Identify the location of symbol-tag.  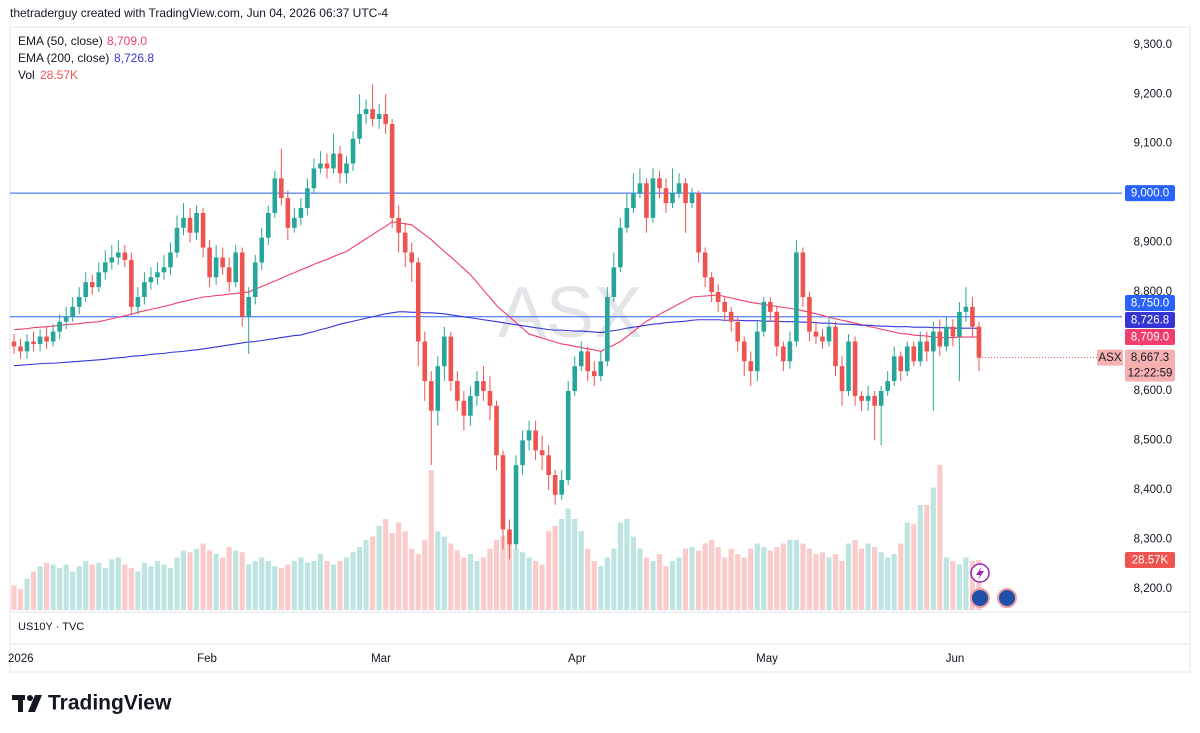
(1110, 357).